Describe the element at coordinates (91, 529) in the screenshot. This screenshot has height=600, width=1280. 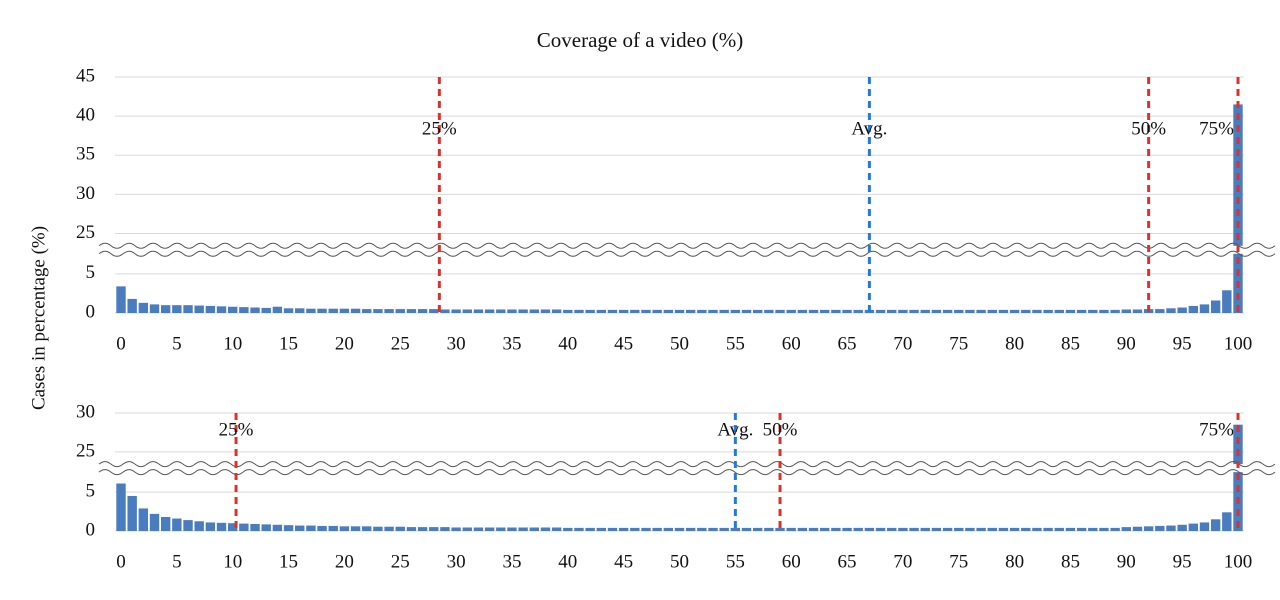
I see `y-tick-label: 0` at that location.